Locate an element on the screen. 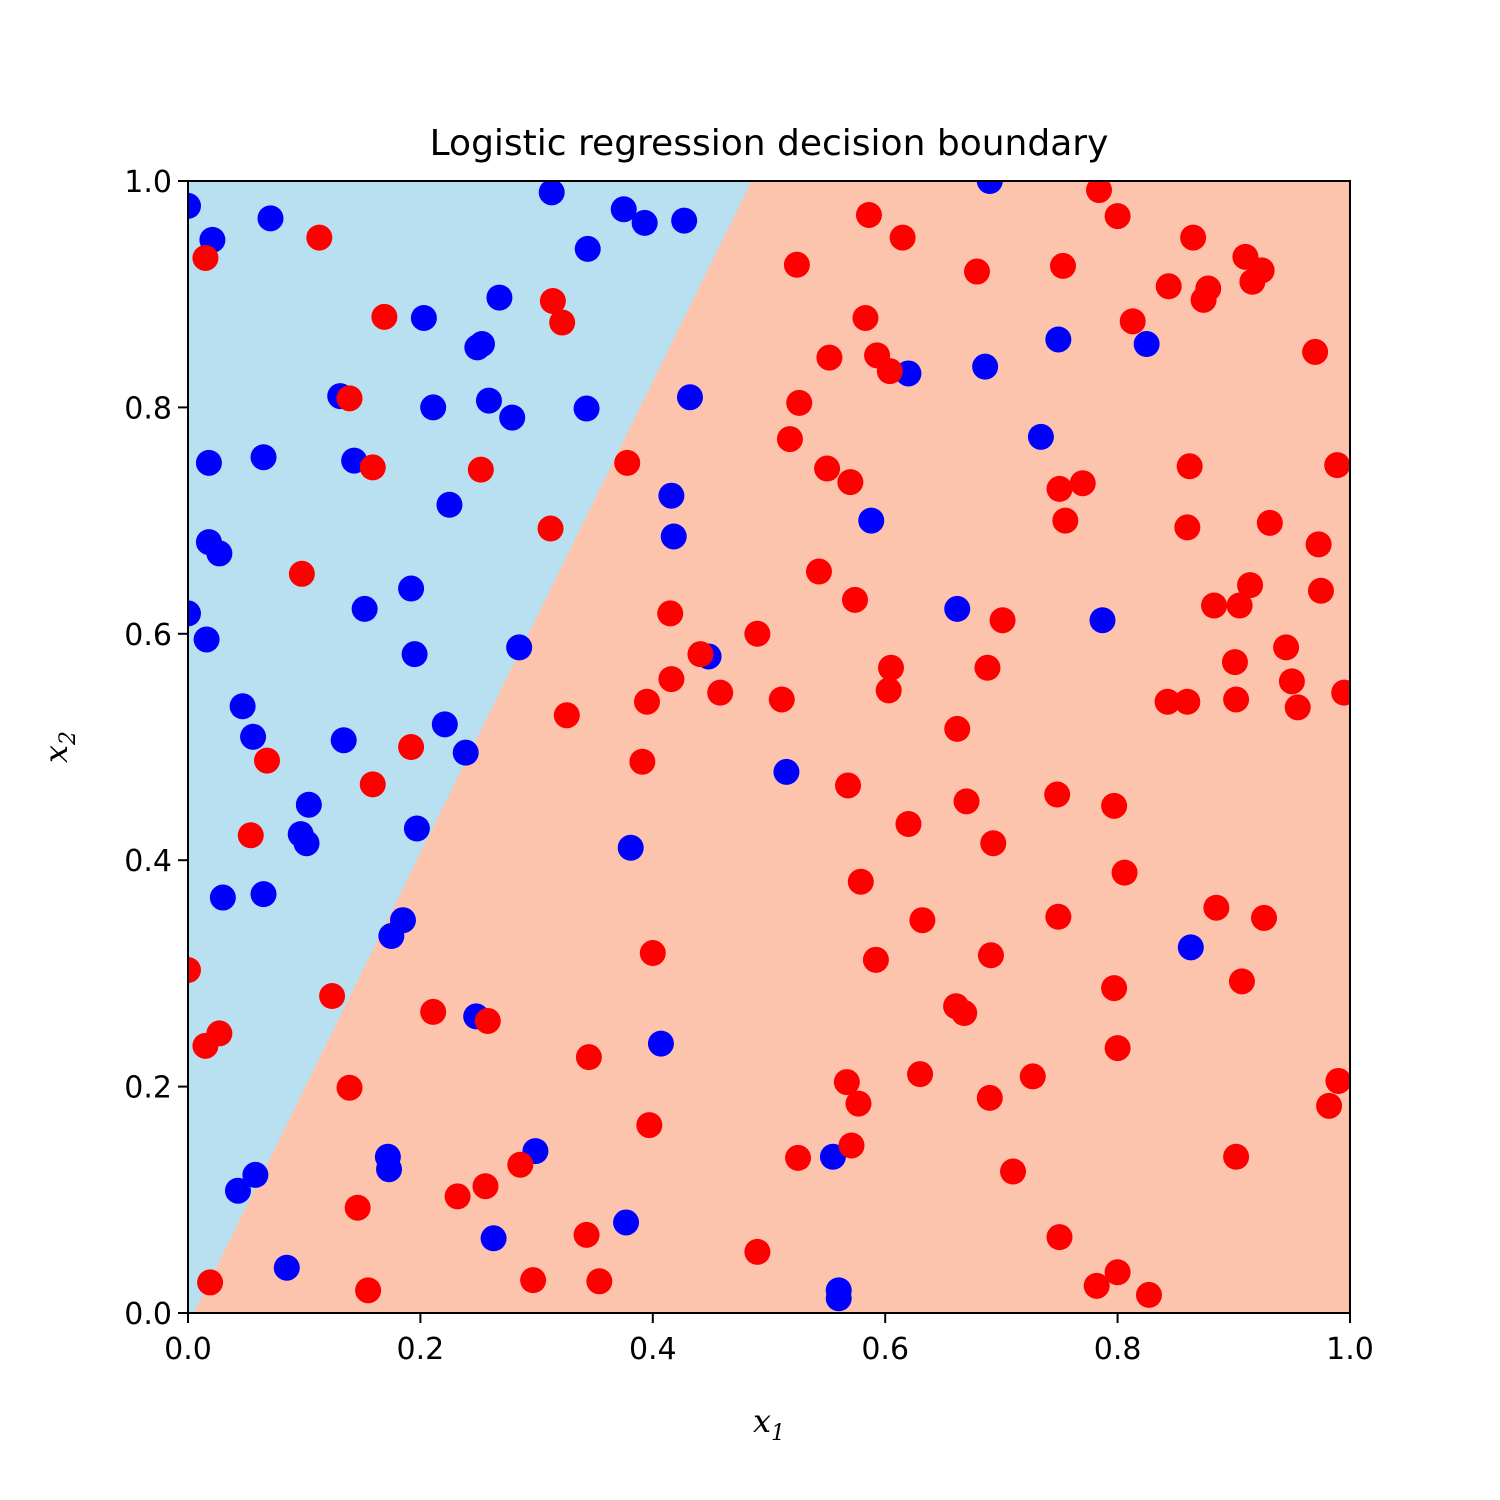  y-tick-label: 0.0 is located at coordinates (148, 1314).